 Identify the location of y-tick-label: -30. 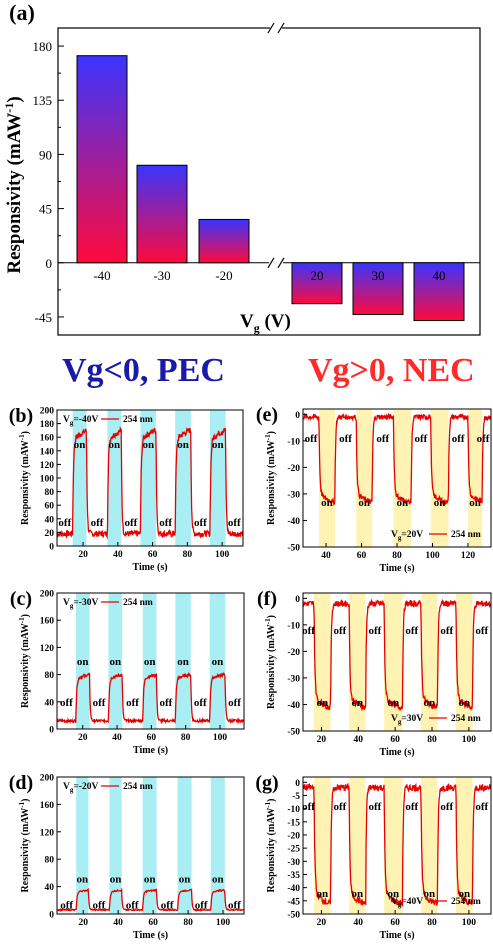
(293, 679).